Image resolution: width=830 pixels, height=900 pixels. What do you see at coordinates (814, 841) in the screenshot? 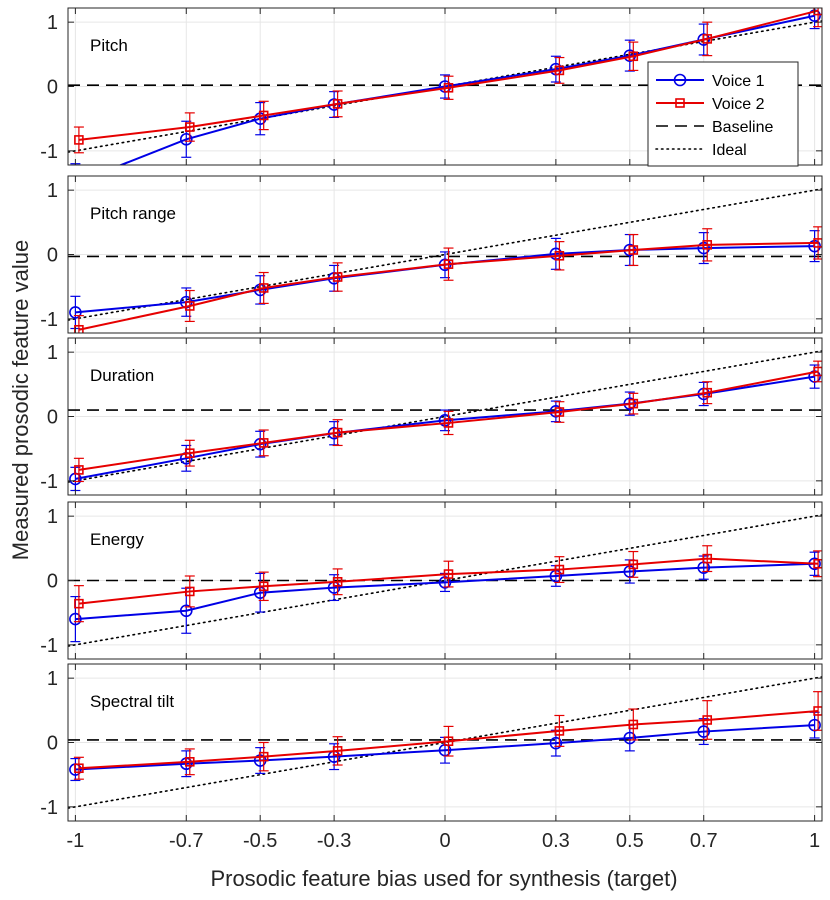
I see `x-tick-label: 1` at bounding box center [814, 841].